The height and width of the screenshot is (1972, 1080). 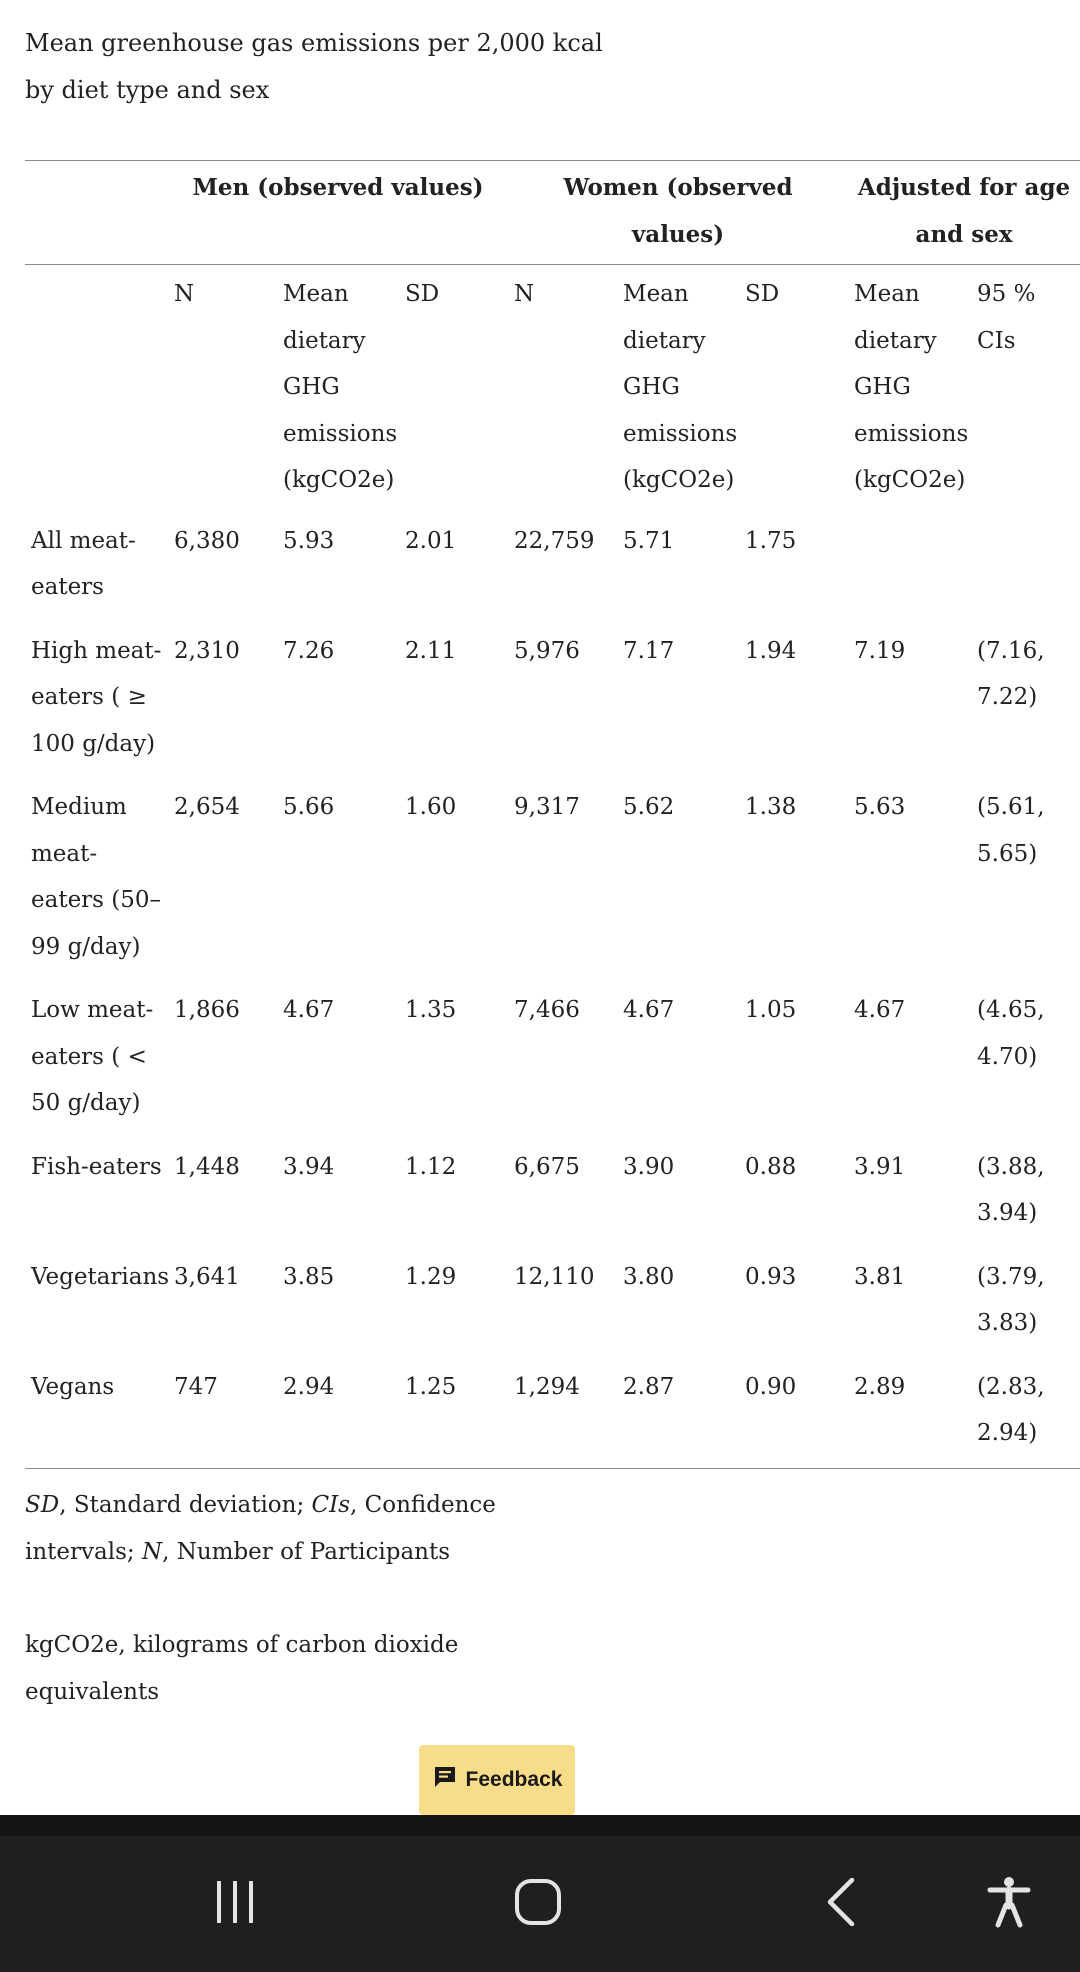 I want to click on cell-women-n: 7,466, so click(x=547, y=1010).